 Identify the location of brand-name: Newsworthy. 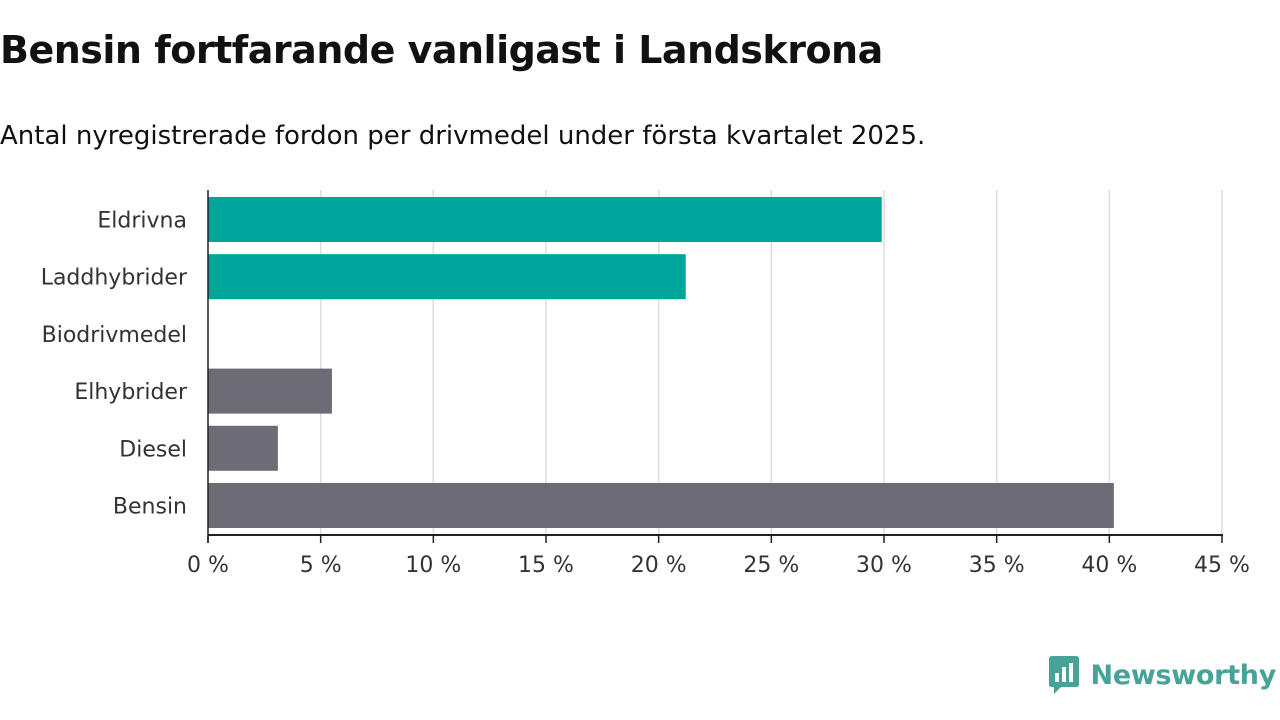
(1183, 675).